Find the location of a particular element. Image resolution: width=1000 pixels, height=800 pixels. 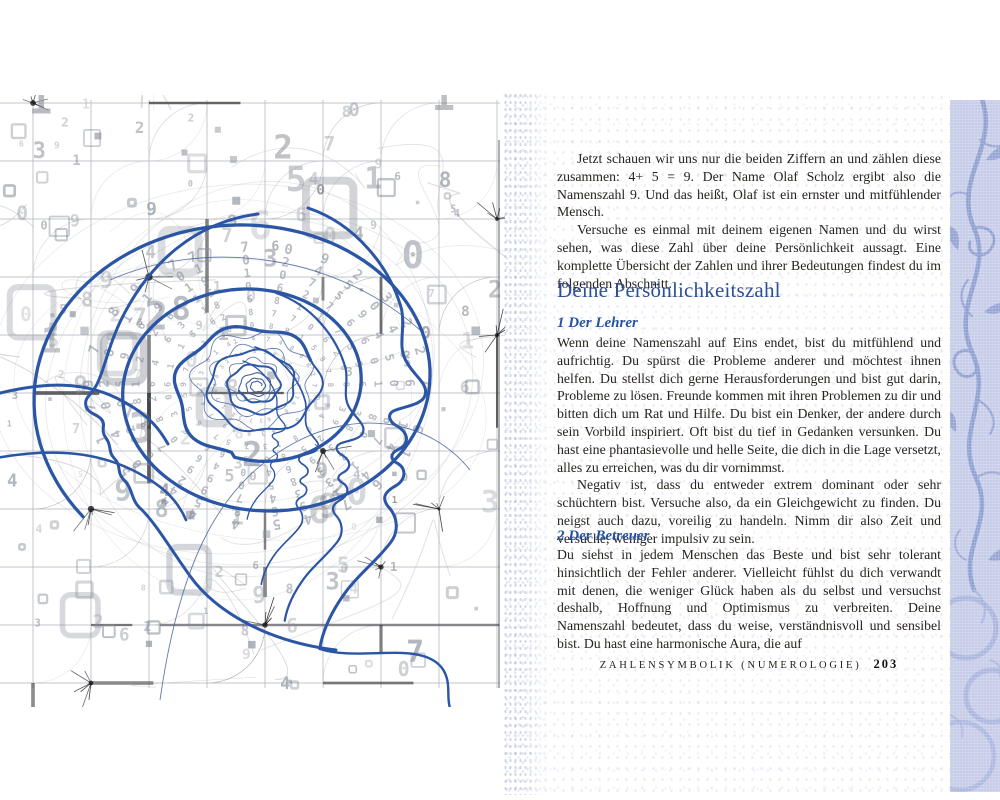

subsection-2-title-block: 2 Der Betreuer is located at coordinates (749, 536).